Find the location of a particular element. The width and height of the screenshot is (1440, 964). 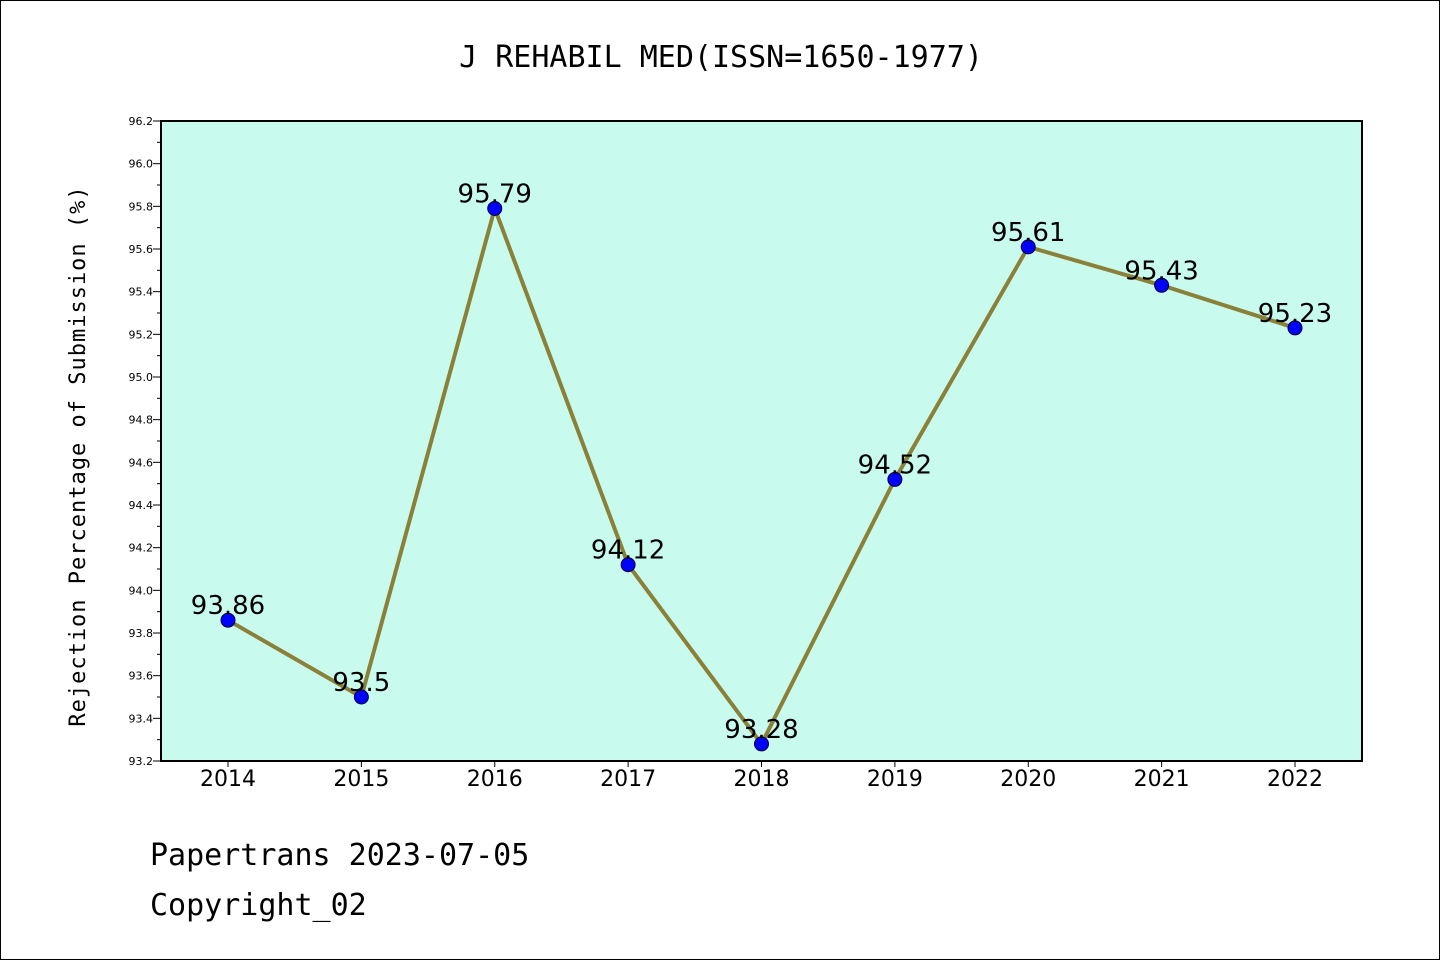

data-label: 93.5 is located at coordinates (361, 683).